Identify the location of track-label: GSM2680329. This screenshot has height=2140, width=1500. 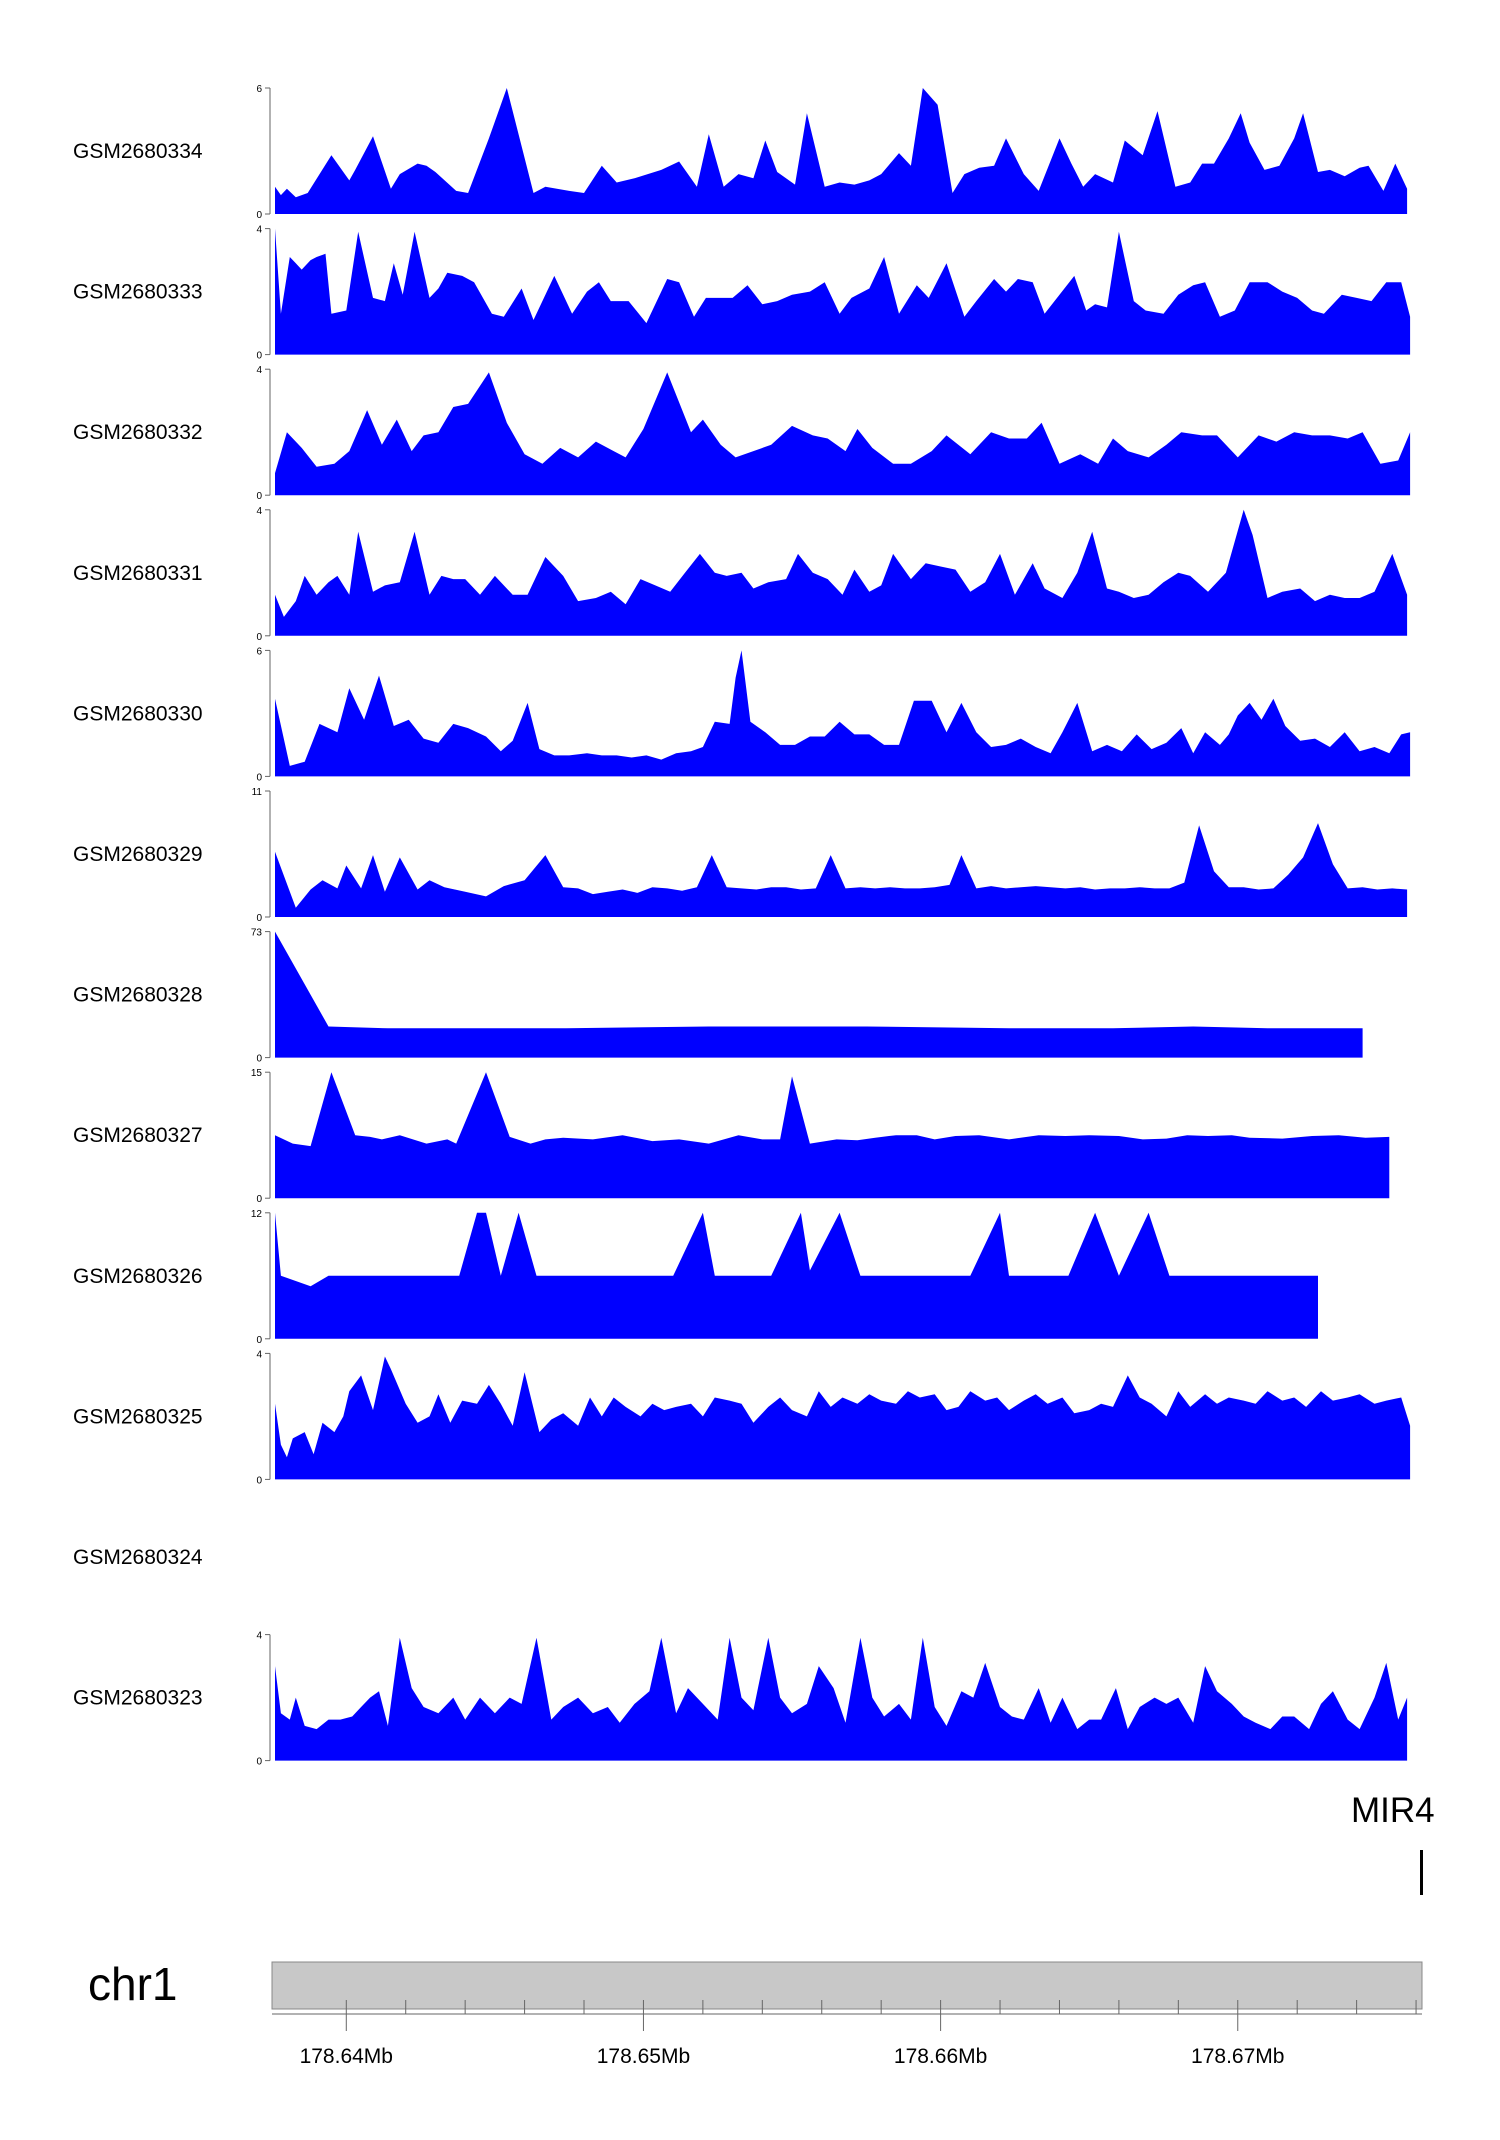
(138, 854).